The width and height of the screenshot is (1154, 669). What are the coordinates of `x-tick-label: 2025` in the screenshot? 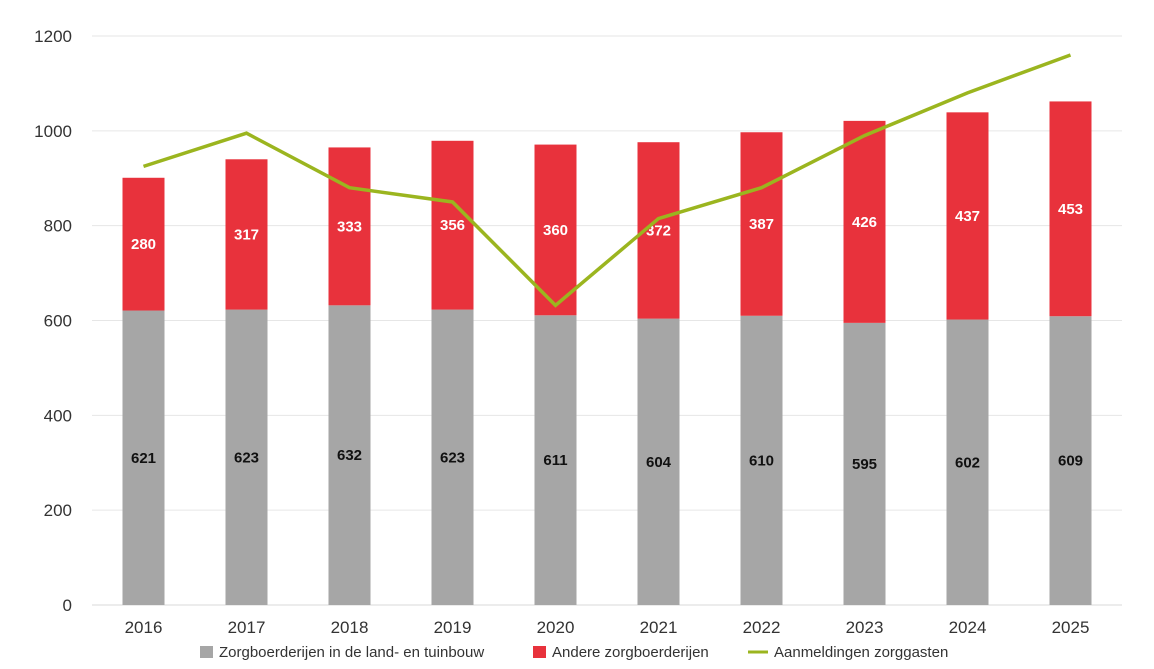 It's located at (1071, 627).